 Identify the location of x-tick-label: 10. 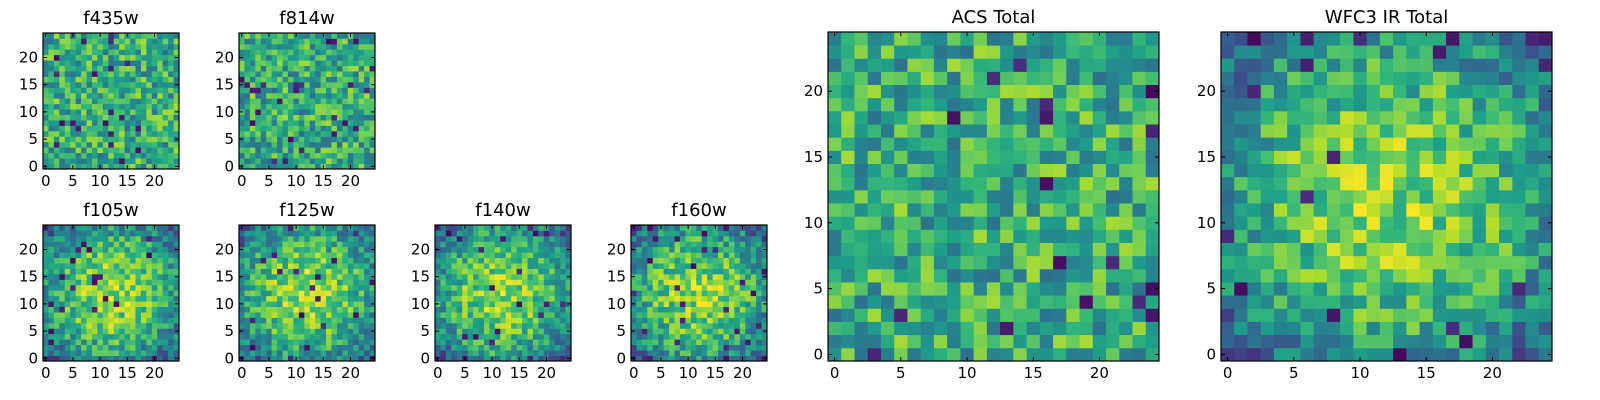
(688, 373).